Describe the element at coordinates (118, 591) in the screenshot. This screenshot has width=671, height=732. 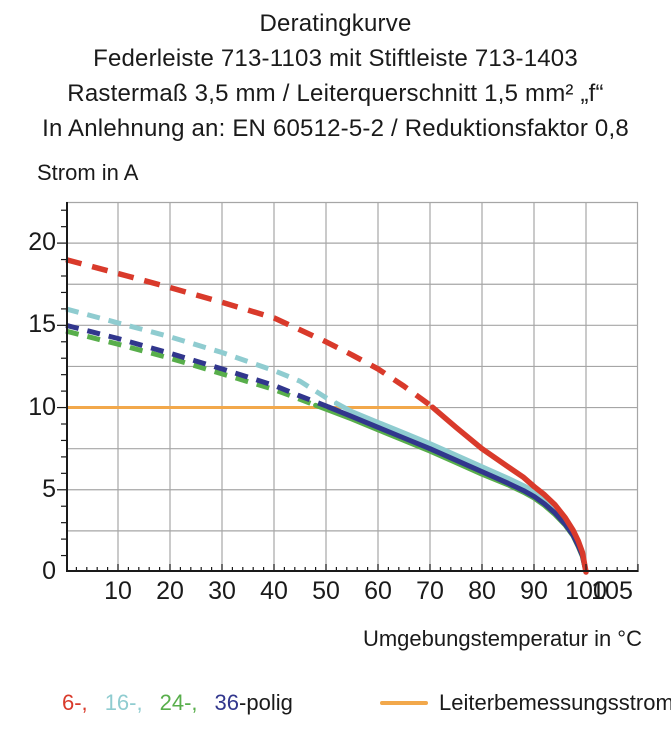
I see `x-tick-label: 10` at that location.